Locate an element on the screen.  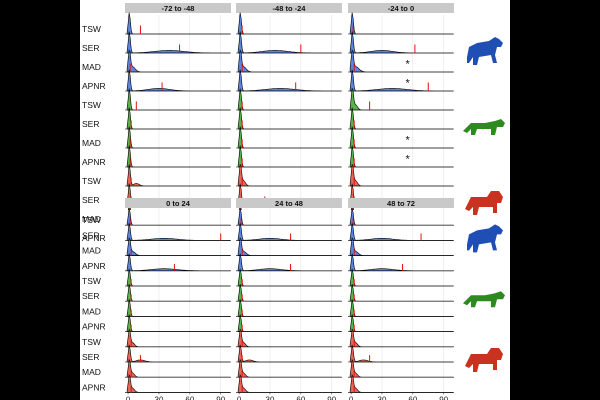
panel-title: 48 to 72 is located at coordinates (401, 203).